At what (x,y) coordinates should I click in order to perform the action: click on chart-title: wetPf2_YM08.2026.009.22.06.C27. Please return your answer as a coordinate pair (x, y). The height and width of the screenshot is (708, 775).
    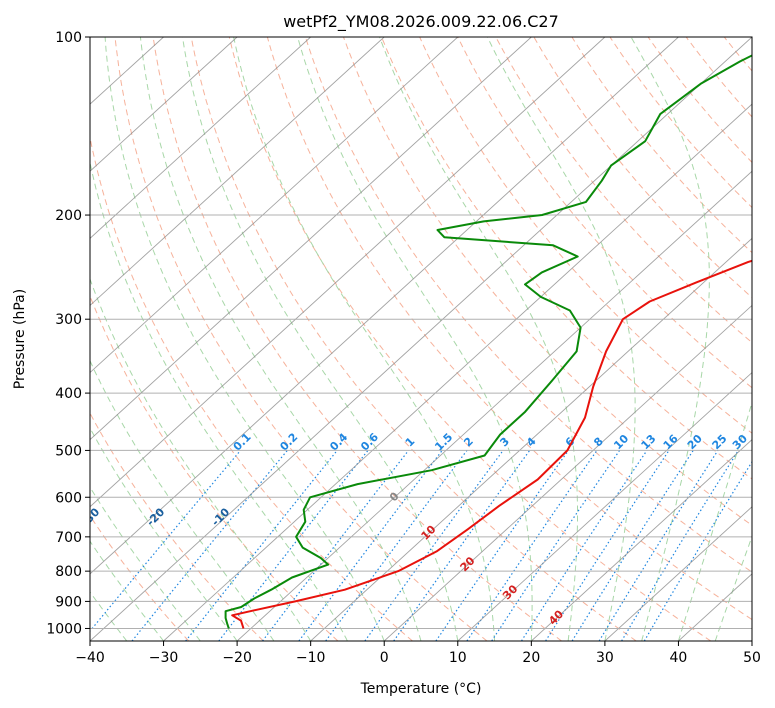
    Looking at the image, I should click on (421, 22).